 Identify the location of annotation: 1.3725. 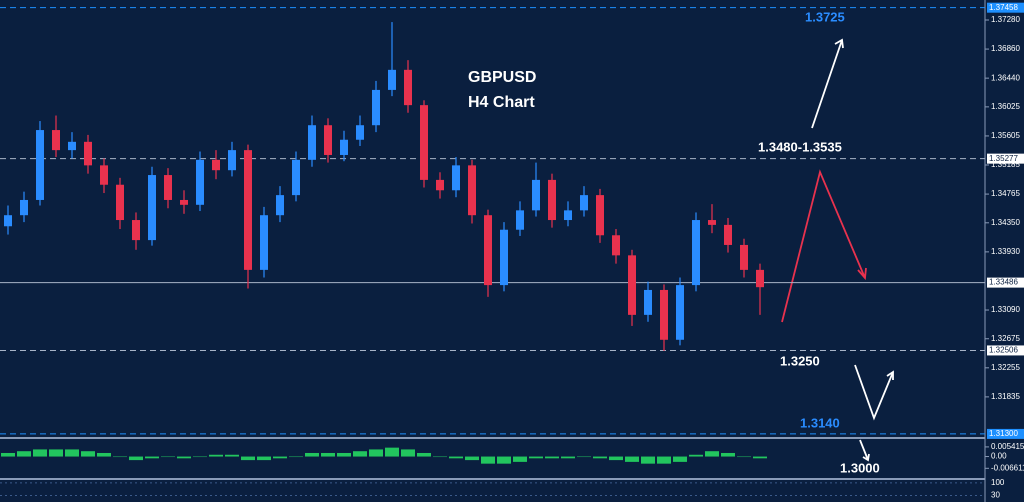
(825, 16).